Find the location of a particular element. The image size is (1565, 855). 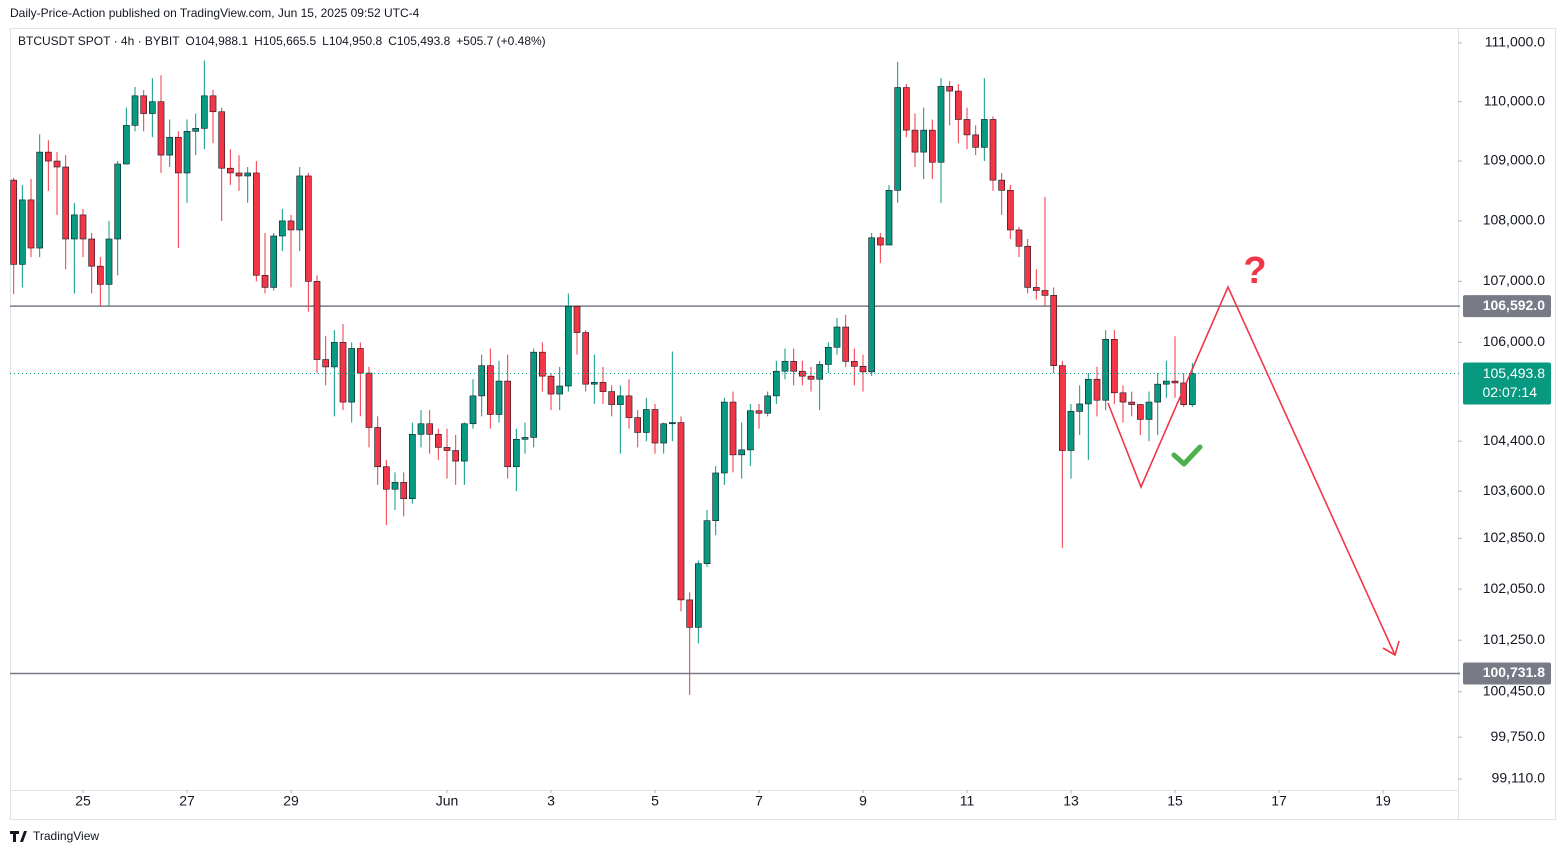

y-tick-label: 99,110.0 is located at coordinates (1519, 778).